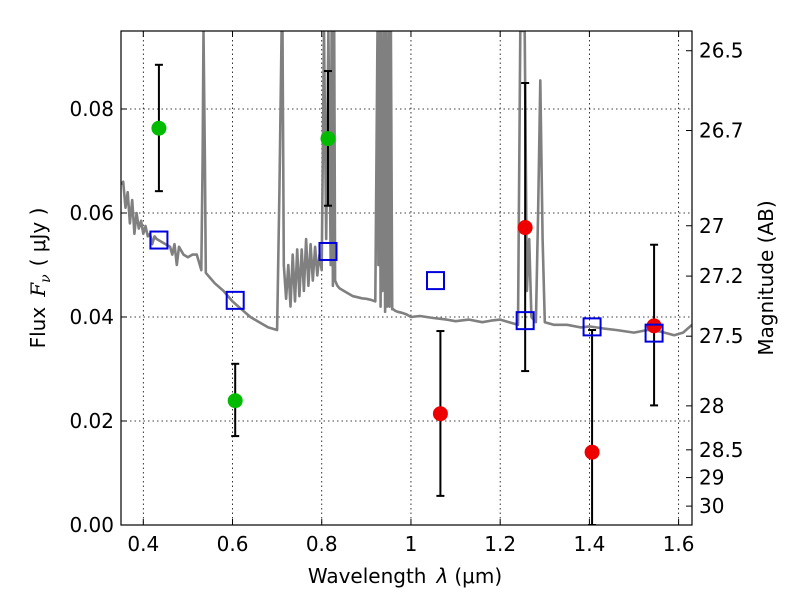 The width and height of the screenshot is (800, 600). What do you see at coordinates (91, 317) in the screenshot?
I see `y-tick-label: 0.04` at bounding box center [91, 317].